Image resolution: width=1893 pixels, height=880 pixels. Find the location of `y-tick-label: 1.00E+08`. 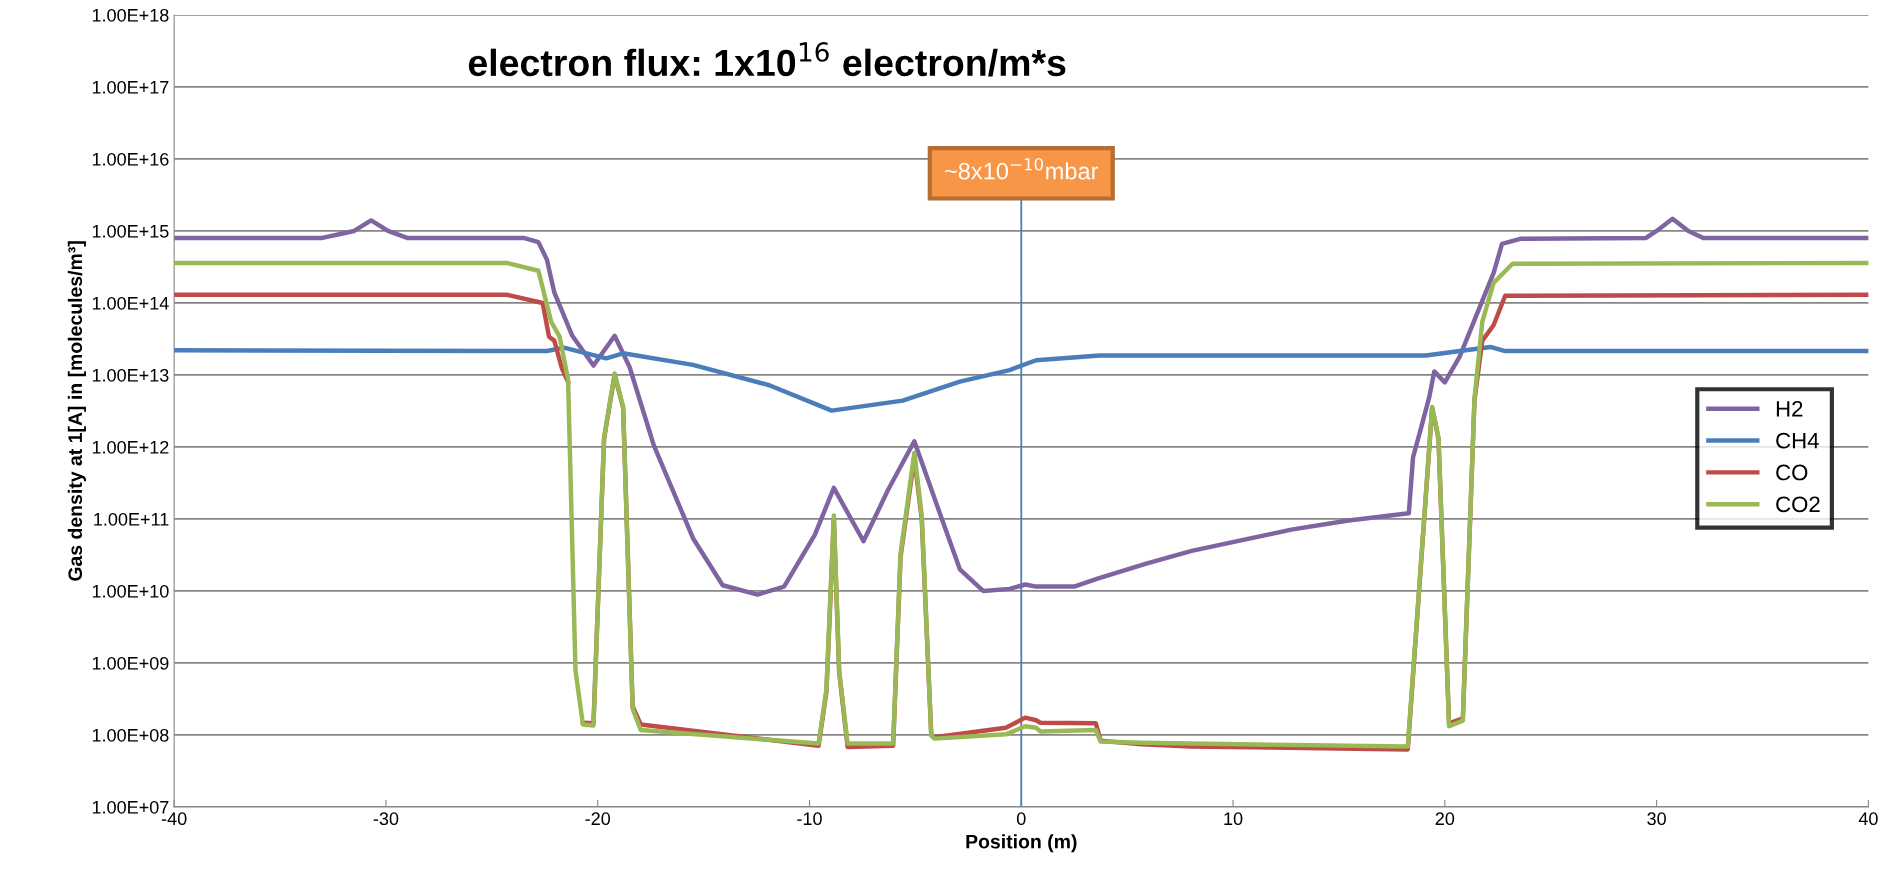

y-tick-label: 1.00E+08 is located at coordinates (130, 735).